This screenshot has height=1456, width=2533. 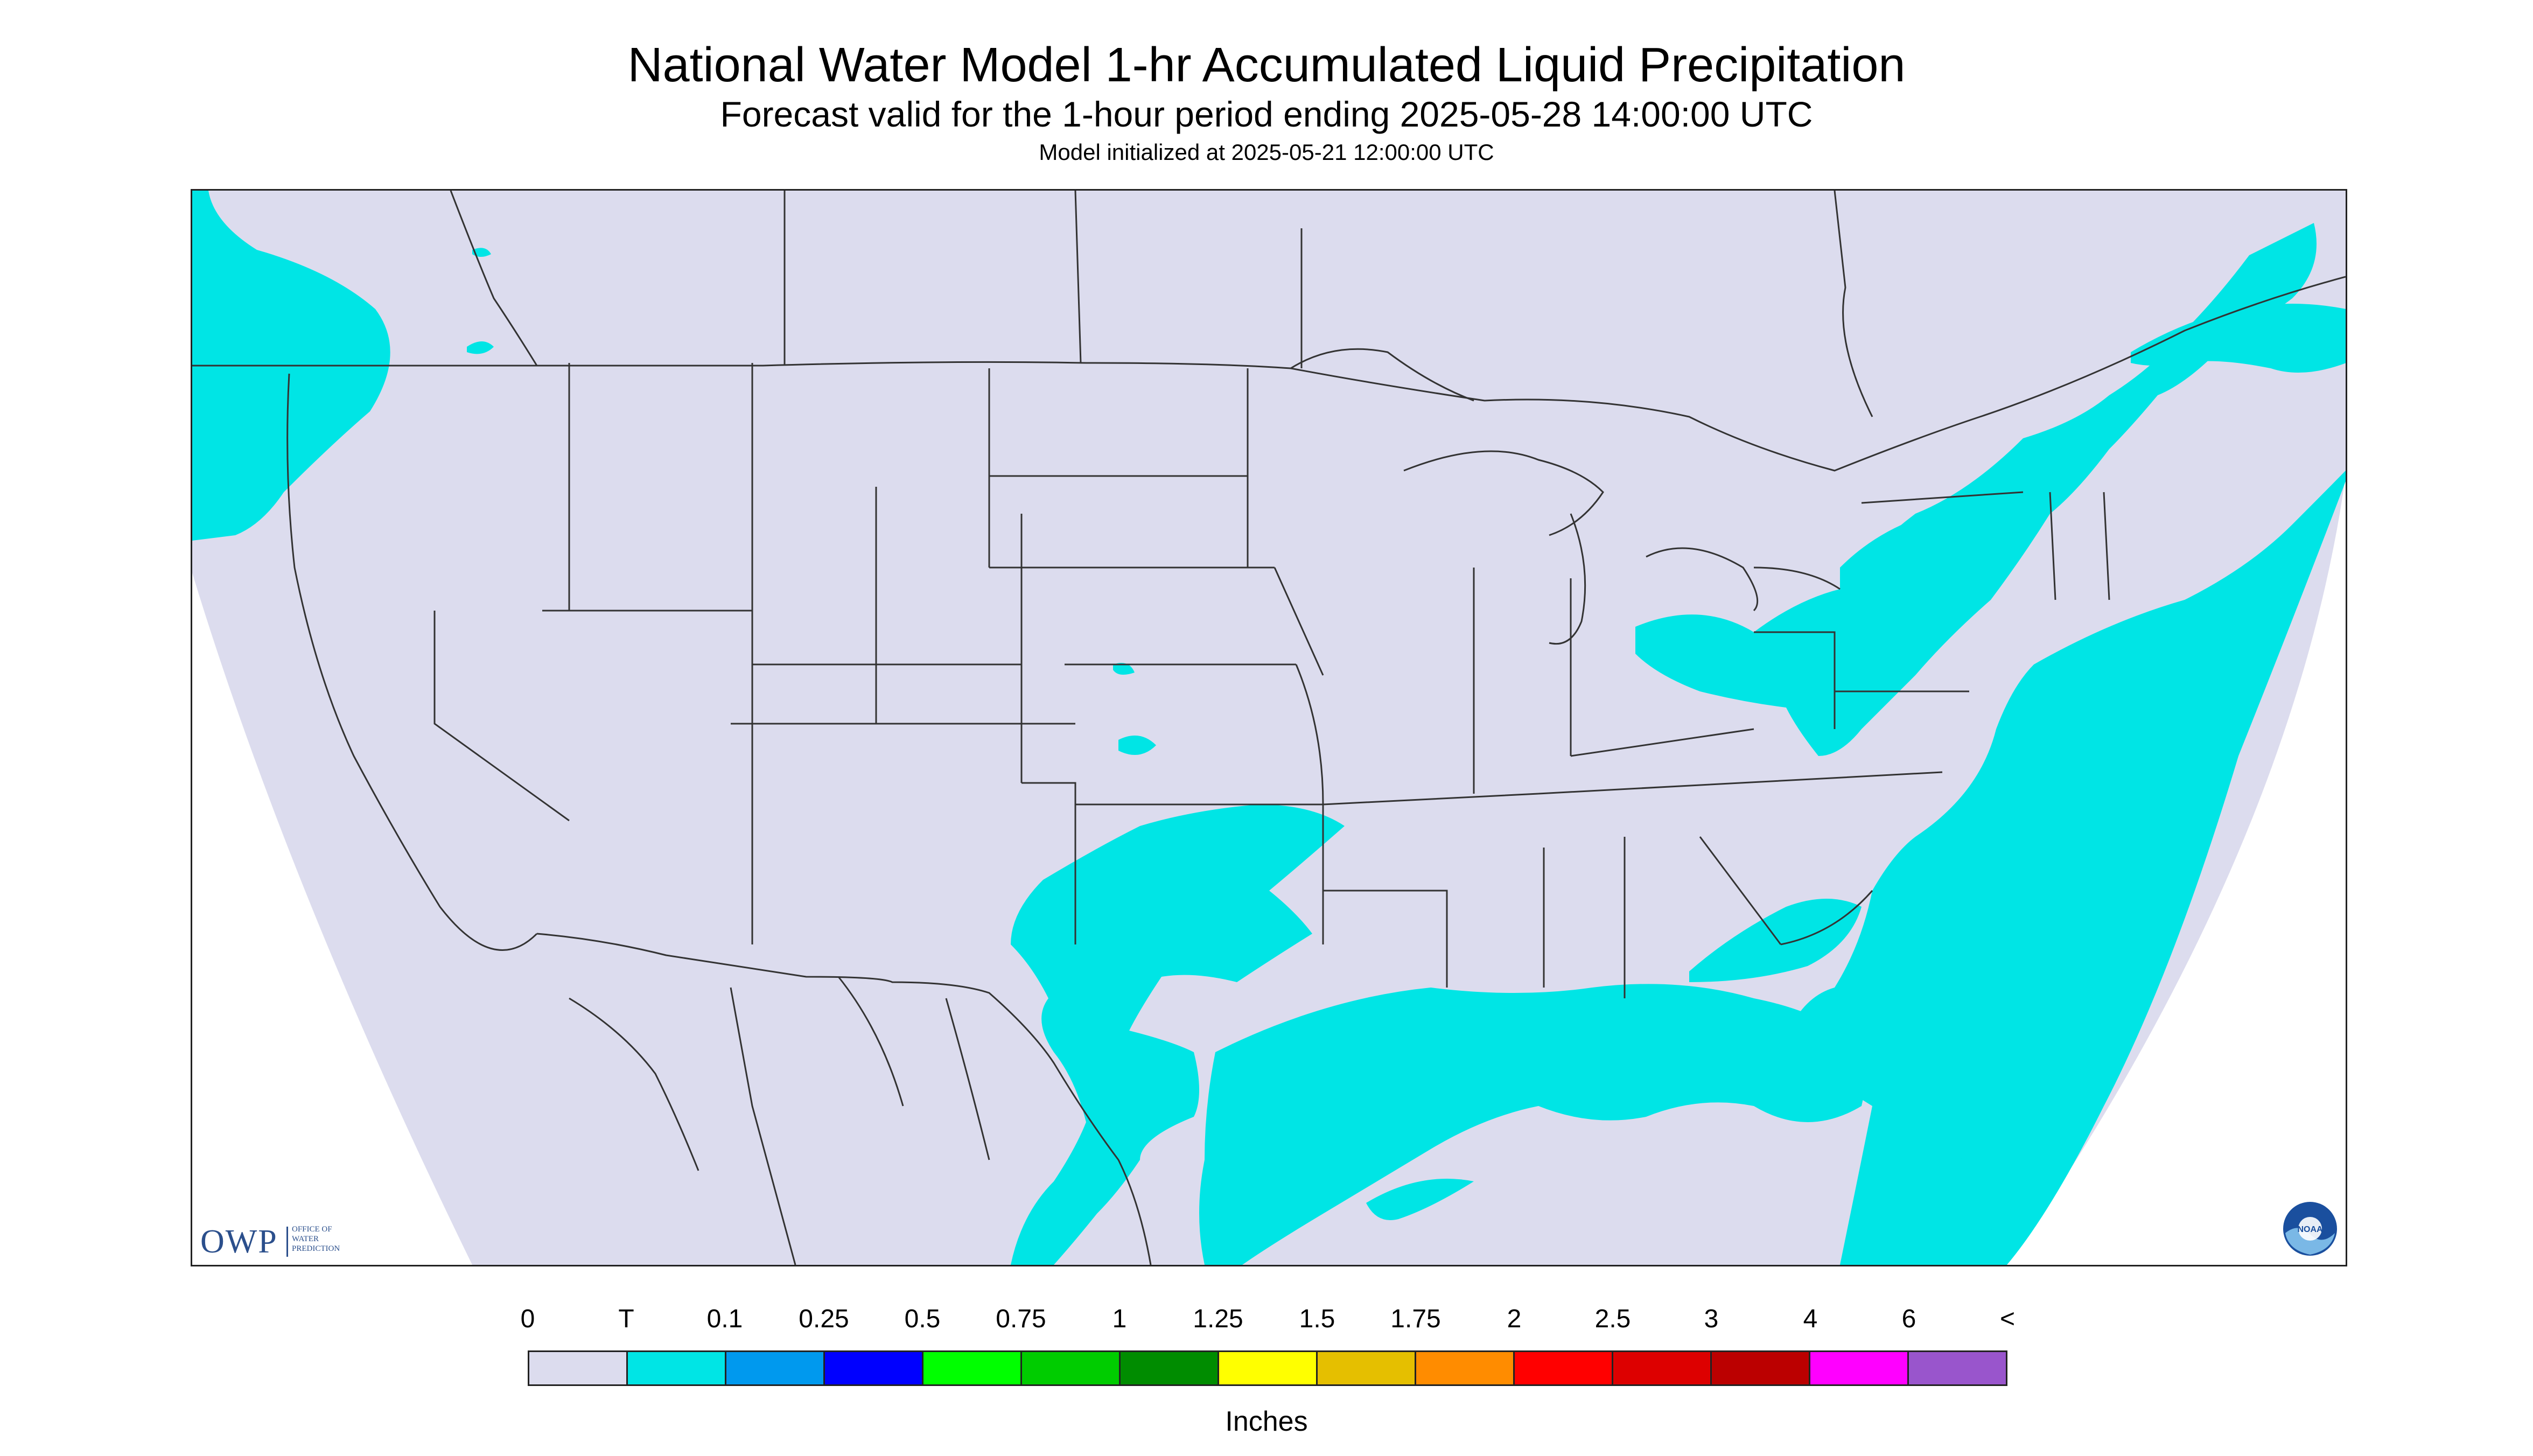 I want to click on precip-nw-spot, so click(x=480, y=347).